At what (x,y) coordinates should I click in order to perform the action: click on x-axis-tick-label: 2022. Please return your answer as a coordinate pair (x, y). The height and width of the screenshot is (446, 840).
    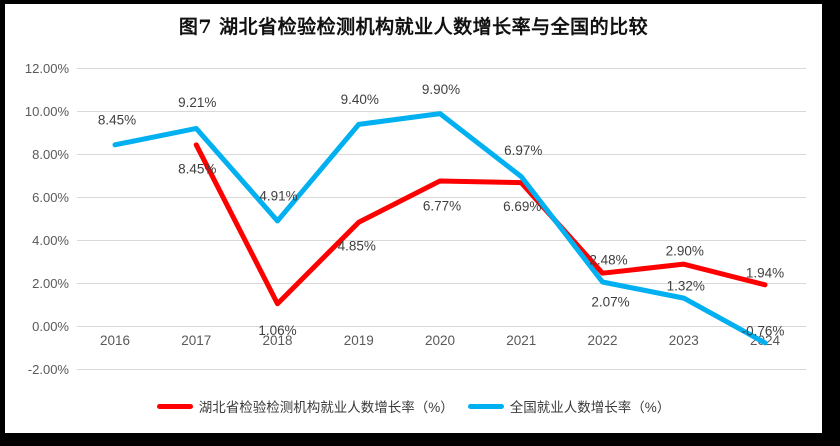
    Looking at the image, I should click on (602, 340).